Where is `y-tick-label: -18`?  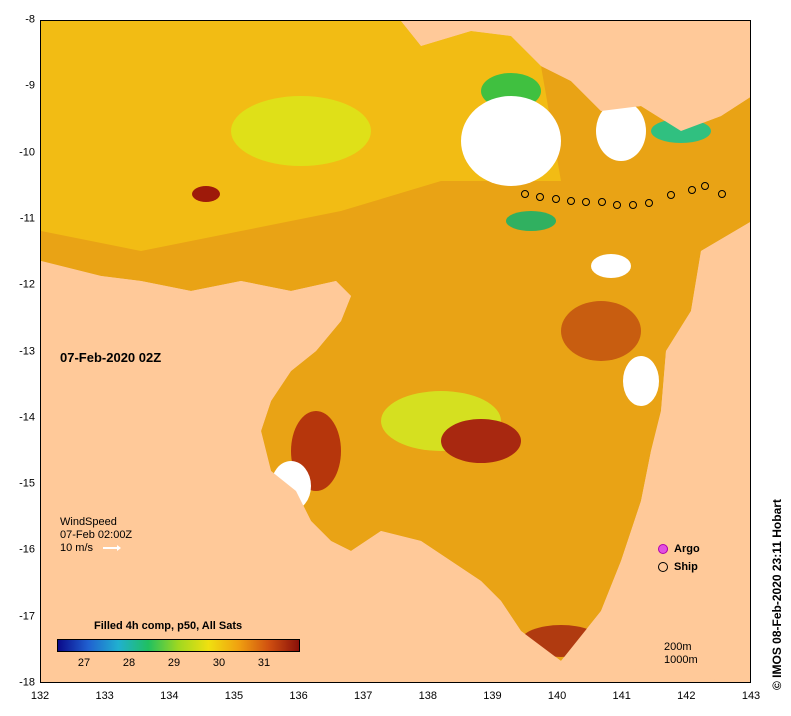
y-tick-label: -18 is located at coordinates (27, 682).